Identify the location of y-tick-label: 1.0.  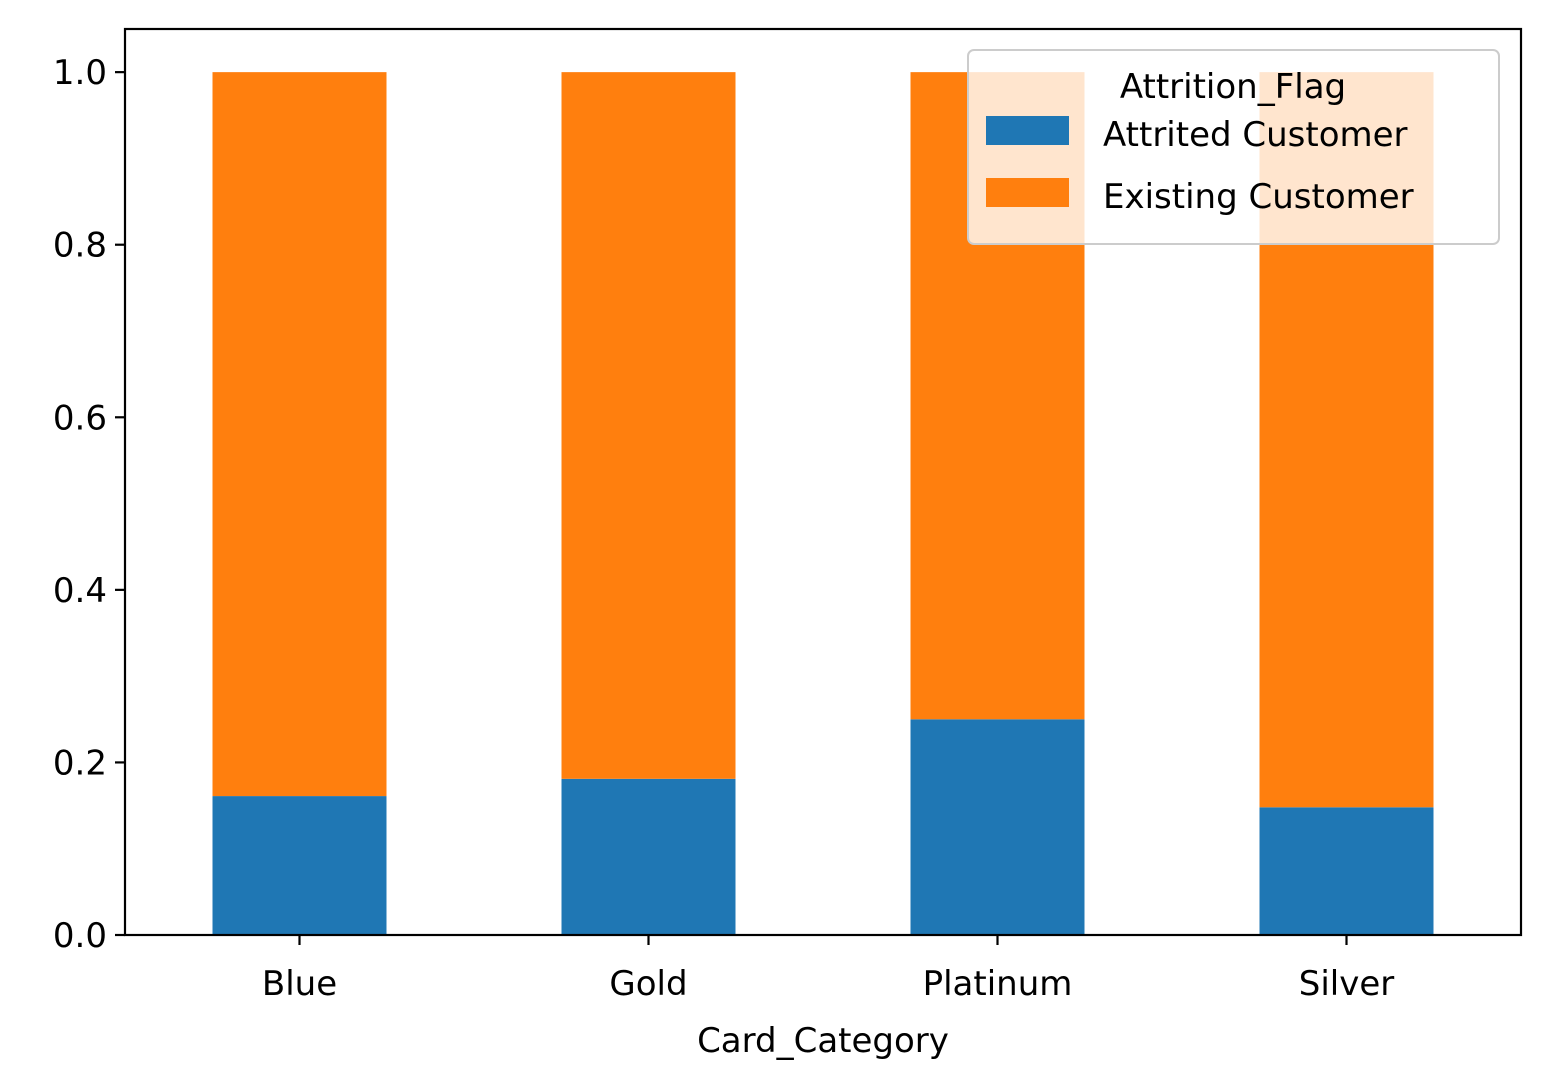
(80, 73).